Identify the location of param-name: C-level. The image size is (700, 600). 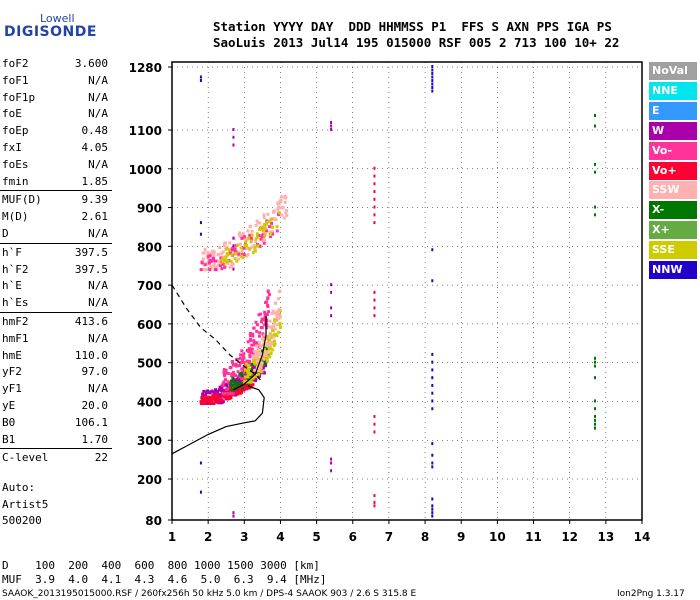
(25, 458).